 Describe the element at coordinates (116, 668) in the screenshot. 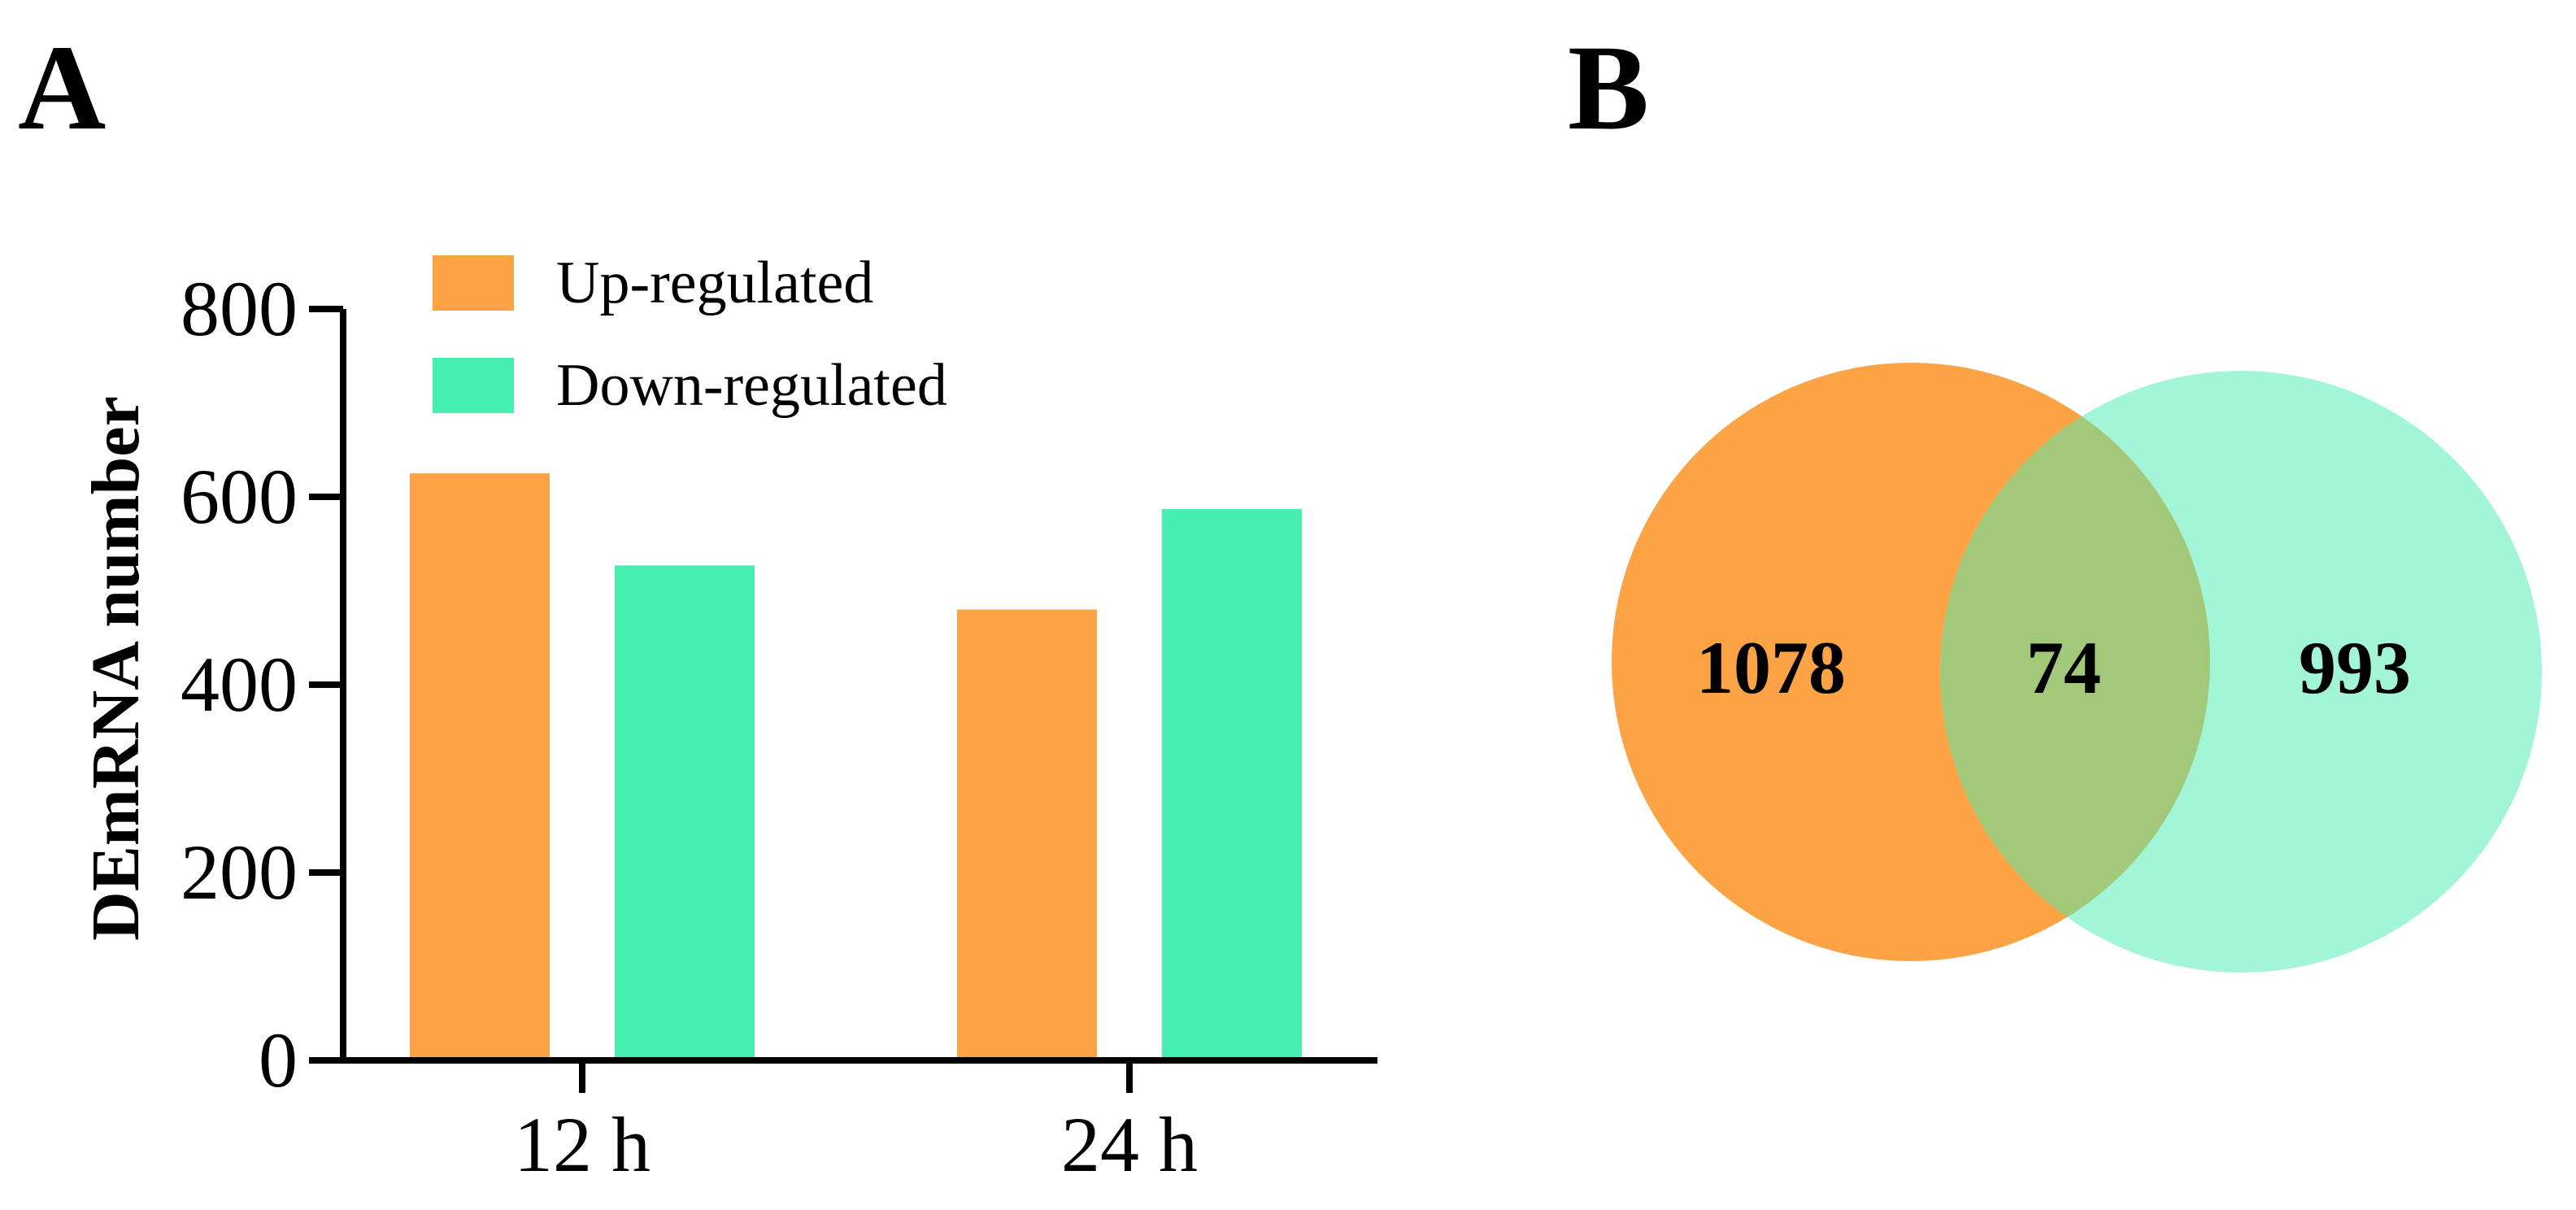

I see `y-axis-title: DEmRNA number` at that location.